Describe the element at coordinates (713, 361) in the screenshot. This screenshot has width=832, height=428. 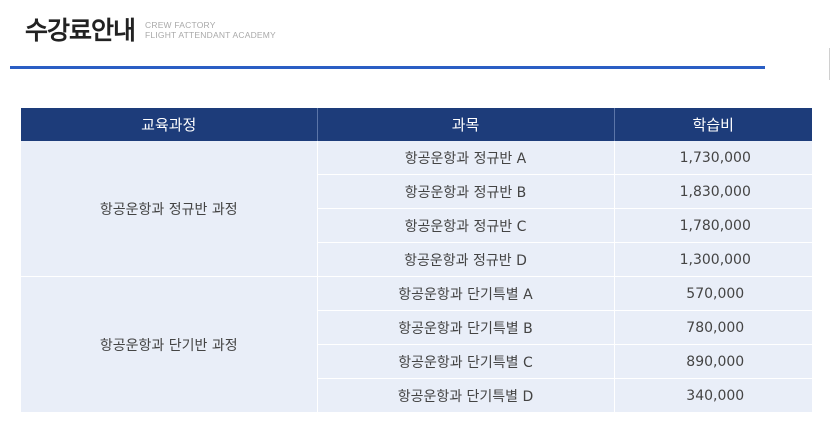
I see `fee-cell: 890,000` at that location.